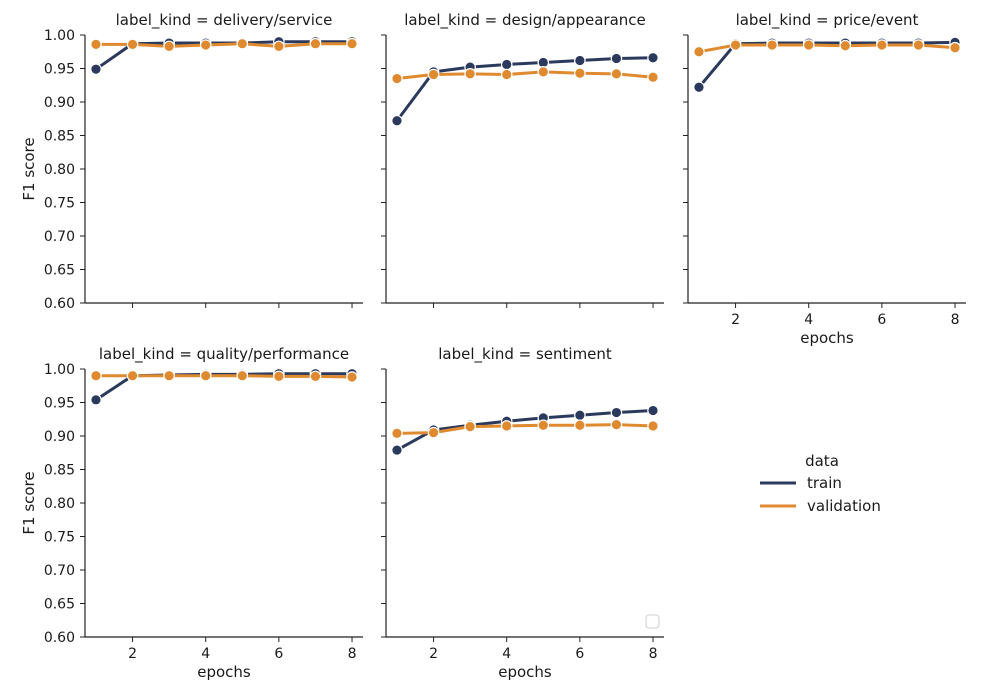 Image resolution: width=989 pixels, height=696 pixels. I want to click on legend-label-train: train, so click(824, 483).